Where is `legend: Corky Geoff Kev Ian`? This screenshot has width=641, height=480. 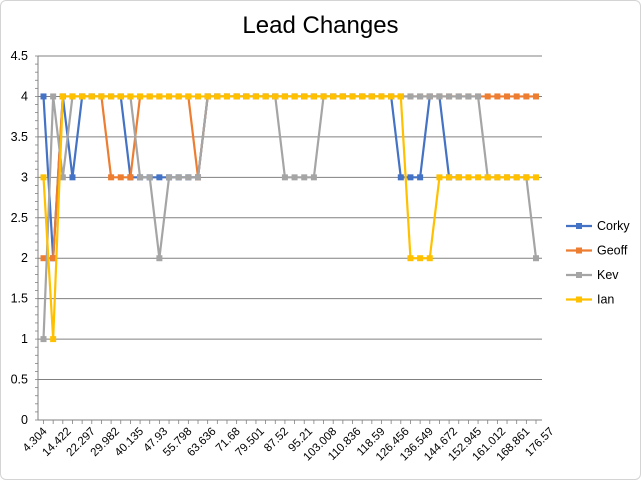
legend: Corky Geoff Kev Ian is located at coordinates (598, 263).